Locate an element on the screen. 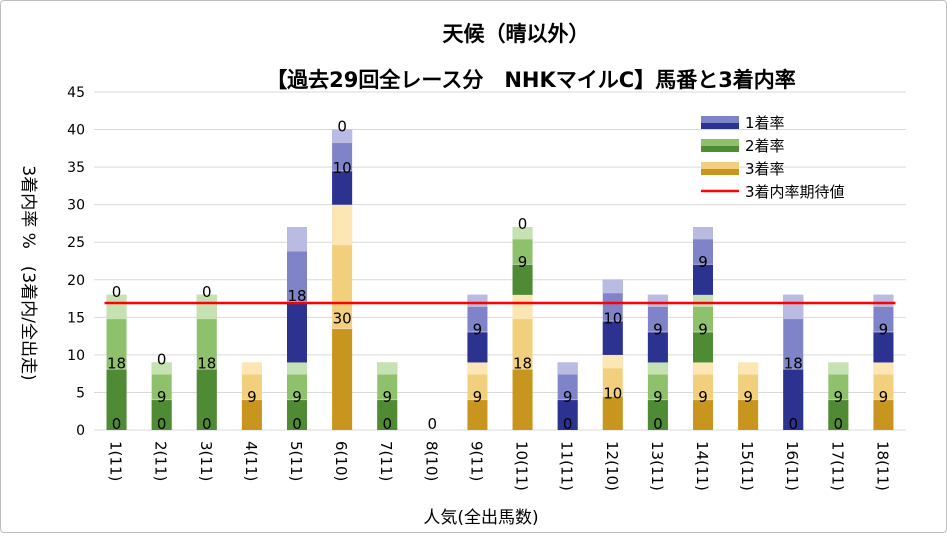 The height and width of the screenshot is (536, 947). chart-title: 天候（晴以外） is located at coordinates (516, 34).